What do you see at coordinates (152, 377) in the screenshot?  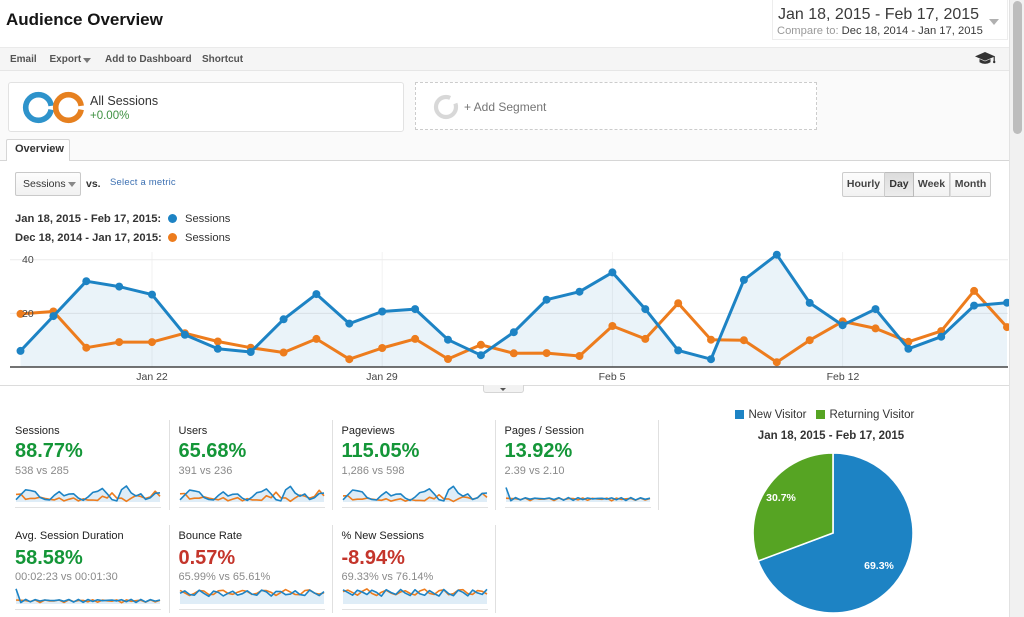 I see `svg-text: Jan 22` at bounding box center [152, 377].